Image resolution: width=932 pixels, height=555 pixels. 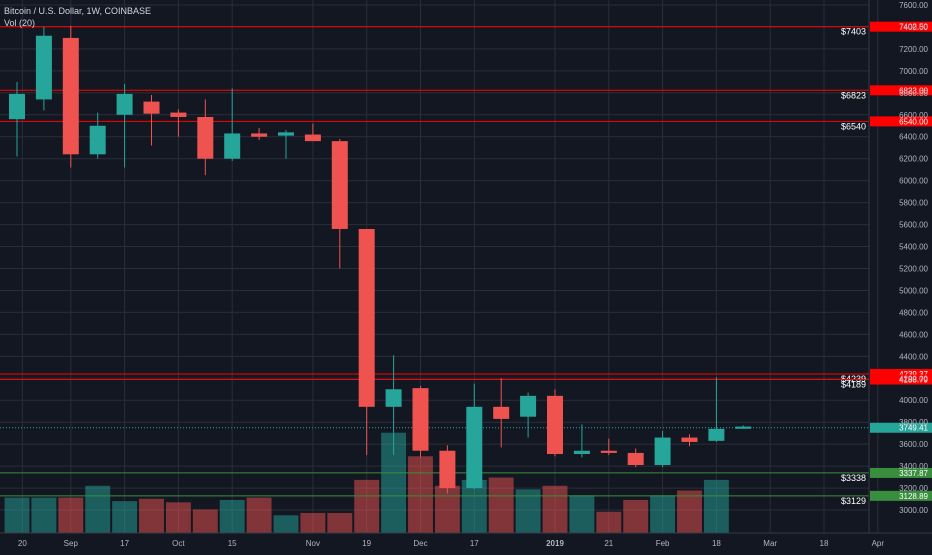 What do you see at coordinates (20, 23) in the screenshot?
I see `volume-indicator-label: Vol (20)` at bounding box center [20, 23].